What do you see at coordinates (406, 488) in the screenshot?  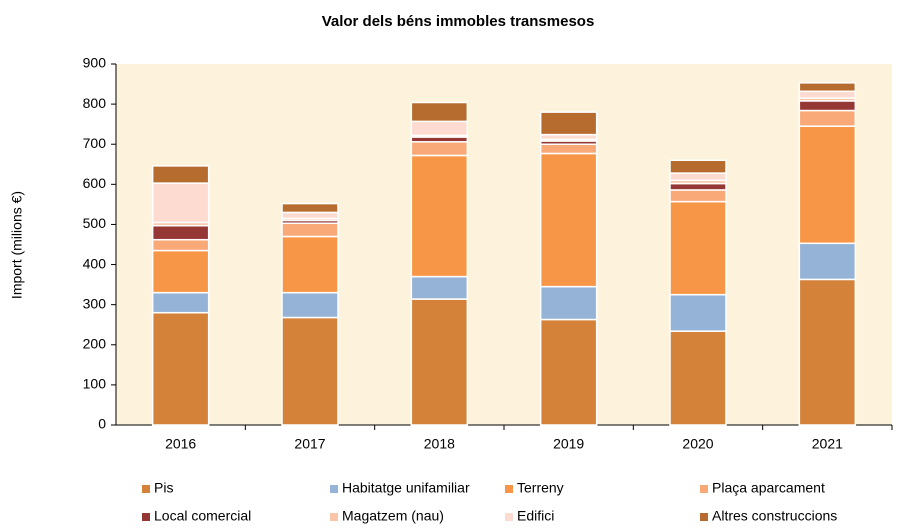 I see `legend-label: Habitatge unifamiliar` at bounding box center [406, 488].